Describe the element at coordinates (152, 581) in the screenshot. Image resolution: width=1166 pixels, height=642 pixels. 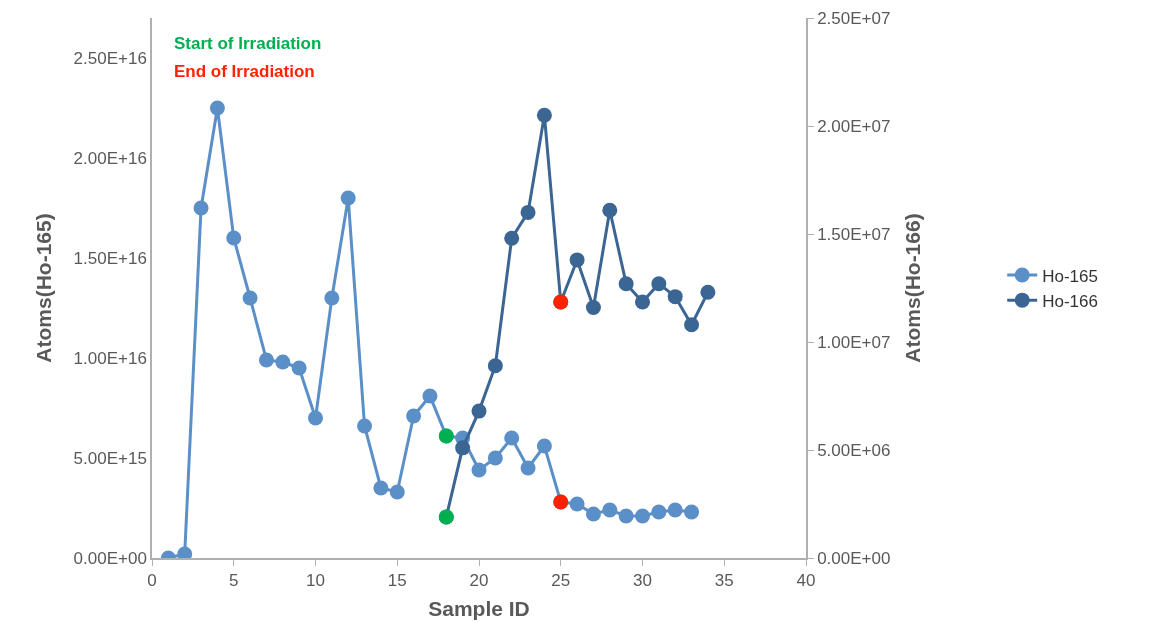
I see `x-tick-label: 0` at that location.